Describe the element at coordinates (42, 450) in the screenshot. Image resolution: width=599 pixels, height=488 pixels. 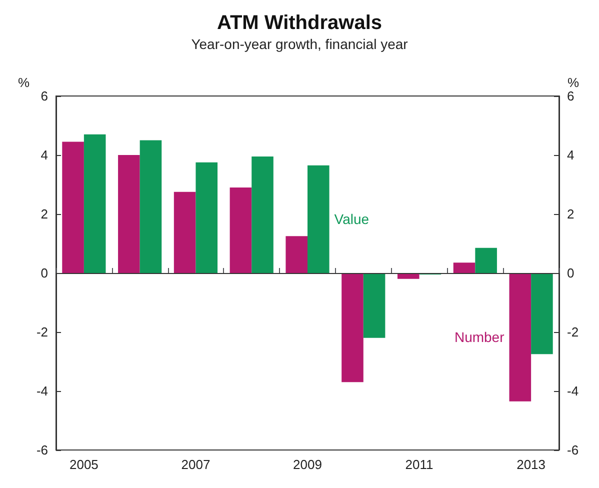
I see `y-tick-label: -6` at that location.